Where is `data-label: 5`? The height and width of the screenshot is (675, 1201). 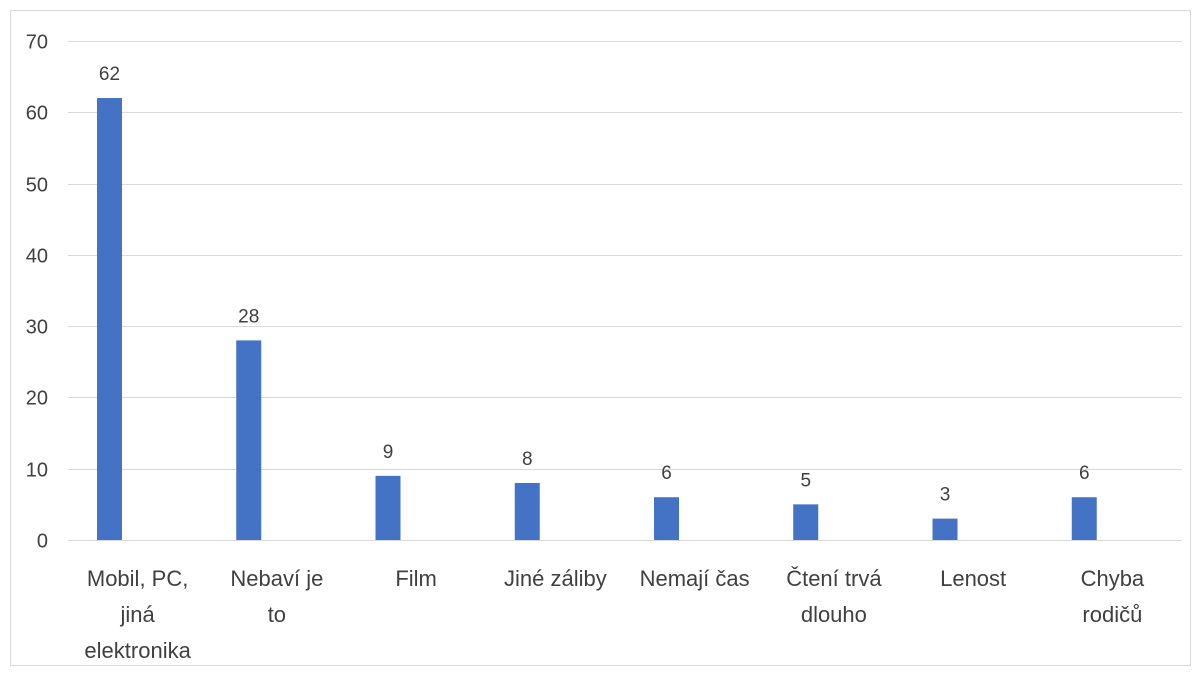
data-label: 5 is located at coordinates (805, 480).